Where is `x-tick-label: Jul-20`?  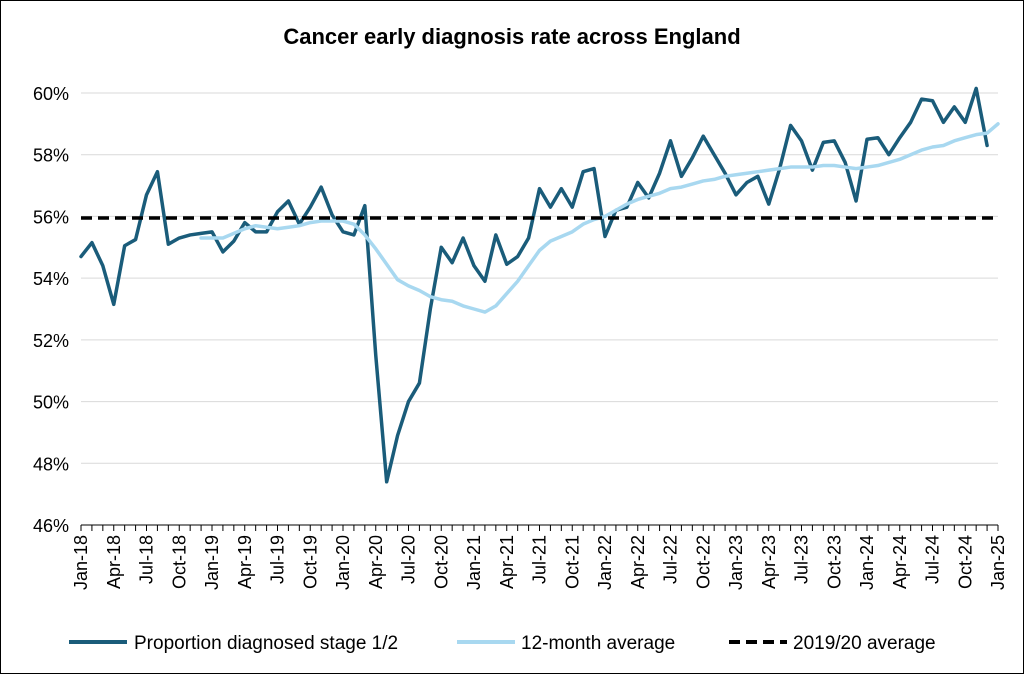 x-tick-label: Jul-20 is located at coordinates (409, 559).